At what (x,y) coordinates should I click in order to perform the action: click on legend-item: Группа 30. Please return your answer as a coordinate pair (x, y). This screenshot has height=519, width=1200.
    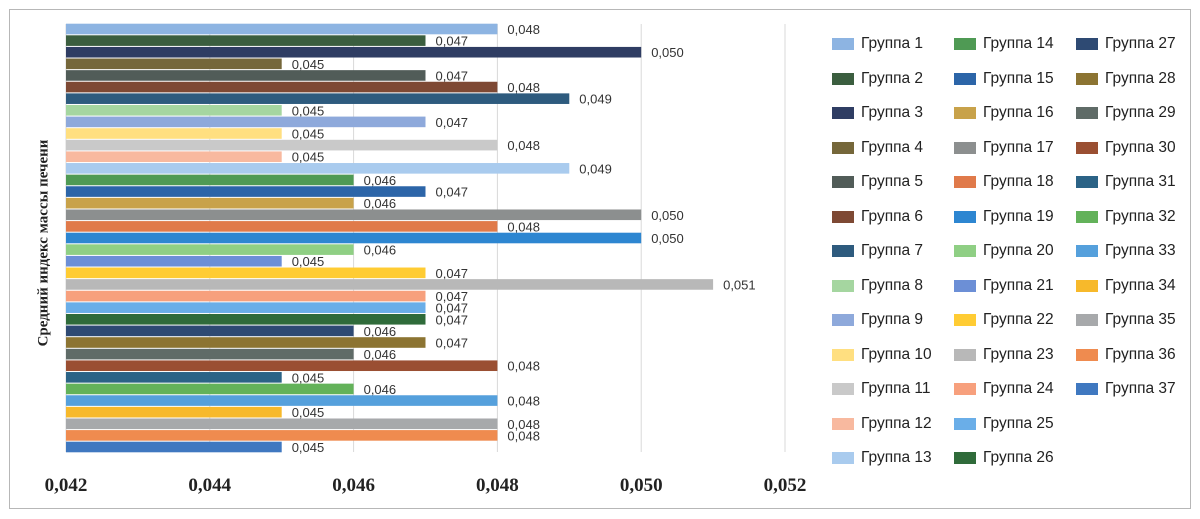
    Looking at the image, I should click on (1134, 148).